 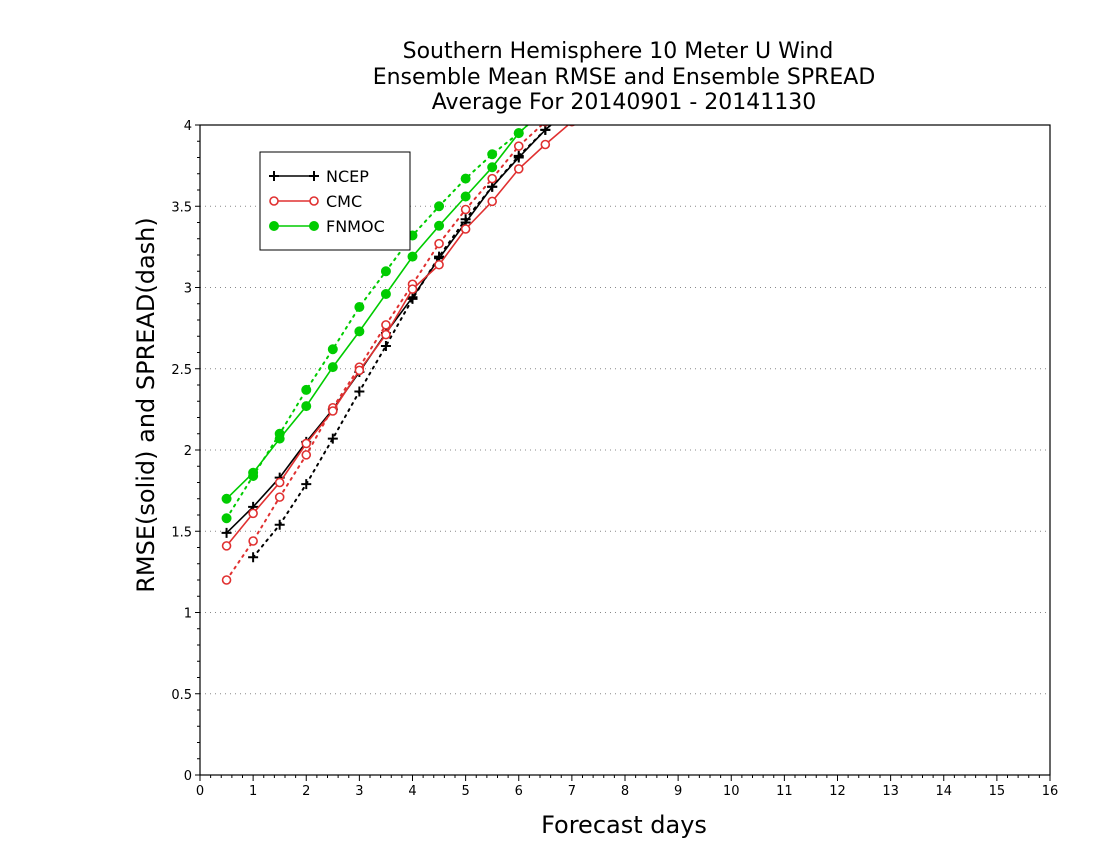 What do you see at coordinates (375, 324) in the screenshot?
I see `series-fnmoc` at bounding box center [375, 324].